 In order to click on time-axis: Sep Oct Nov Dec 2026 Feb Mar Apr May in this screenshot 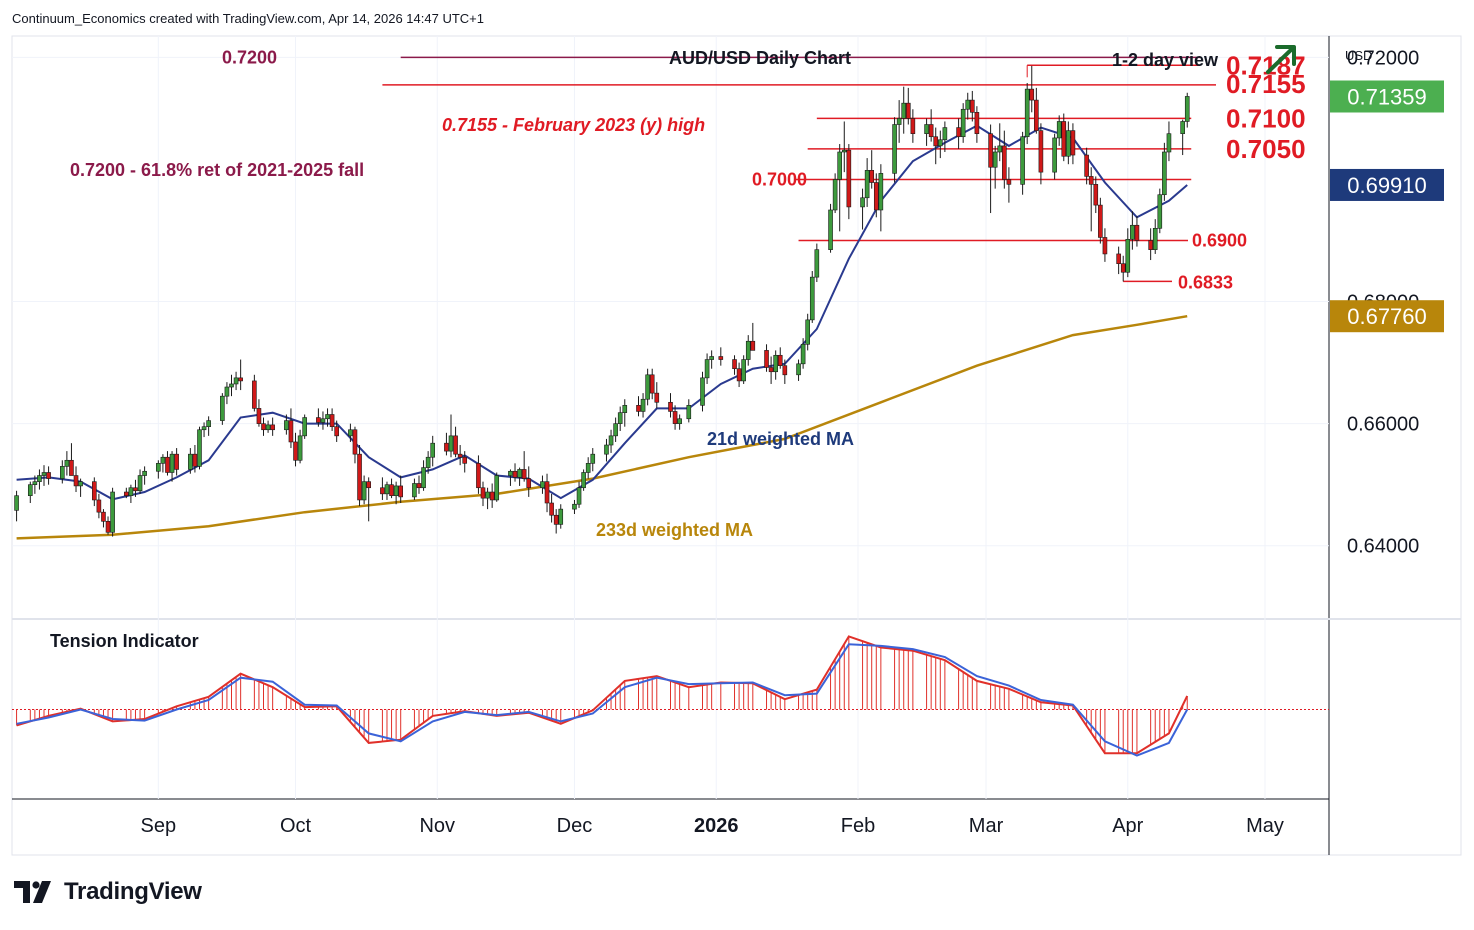, I will do `click(712, 826)`.